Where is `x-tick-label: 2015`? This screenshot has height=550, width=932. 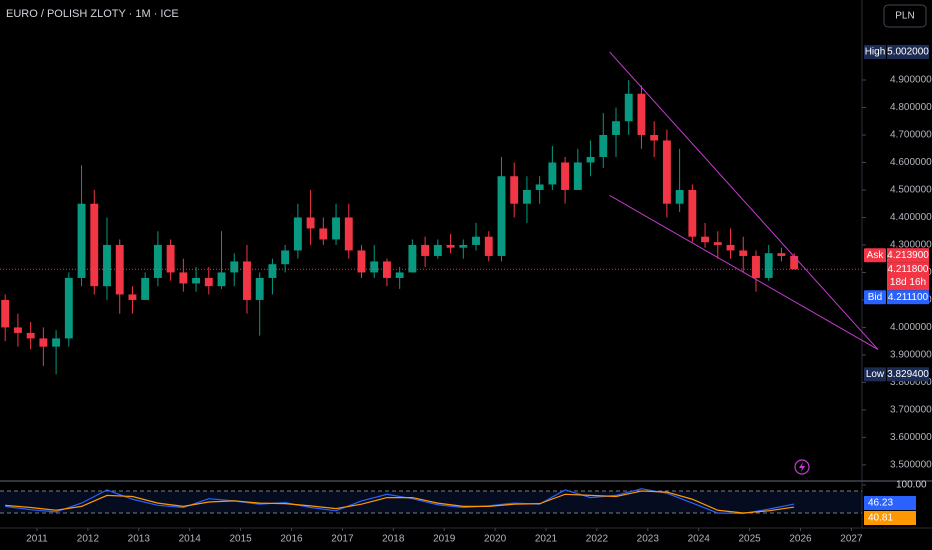 x-tick-label: 2015 is located at coordinates (240, 539).